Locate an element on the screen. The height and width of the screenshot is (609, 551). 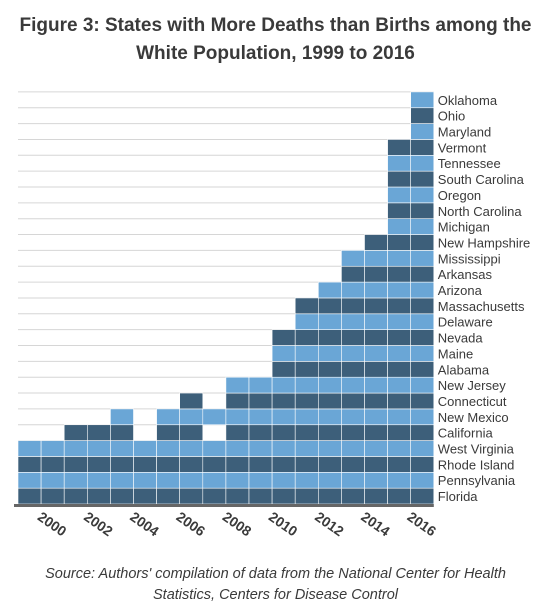
state-label: Rhode Island is located at coordinates (476, 464).